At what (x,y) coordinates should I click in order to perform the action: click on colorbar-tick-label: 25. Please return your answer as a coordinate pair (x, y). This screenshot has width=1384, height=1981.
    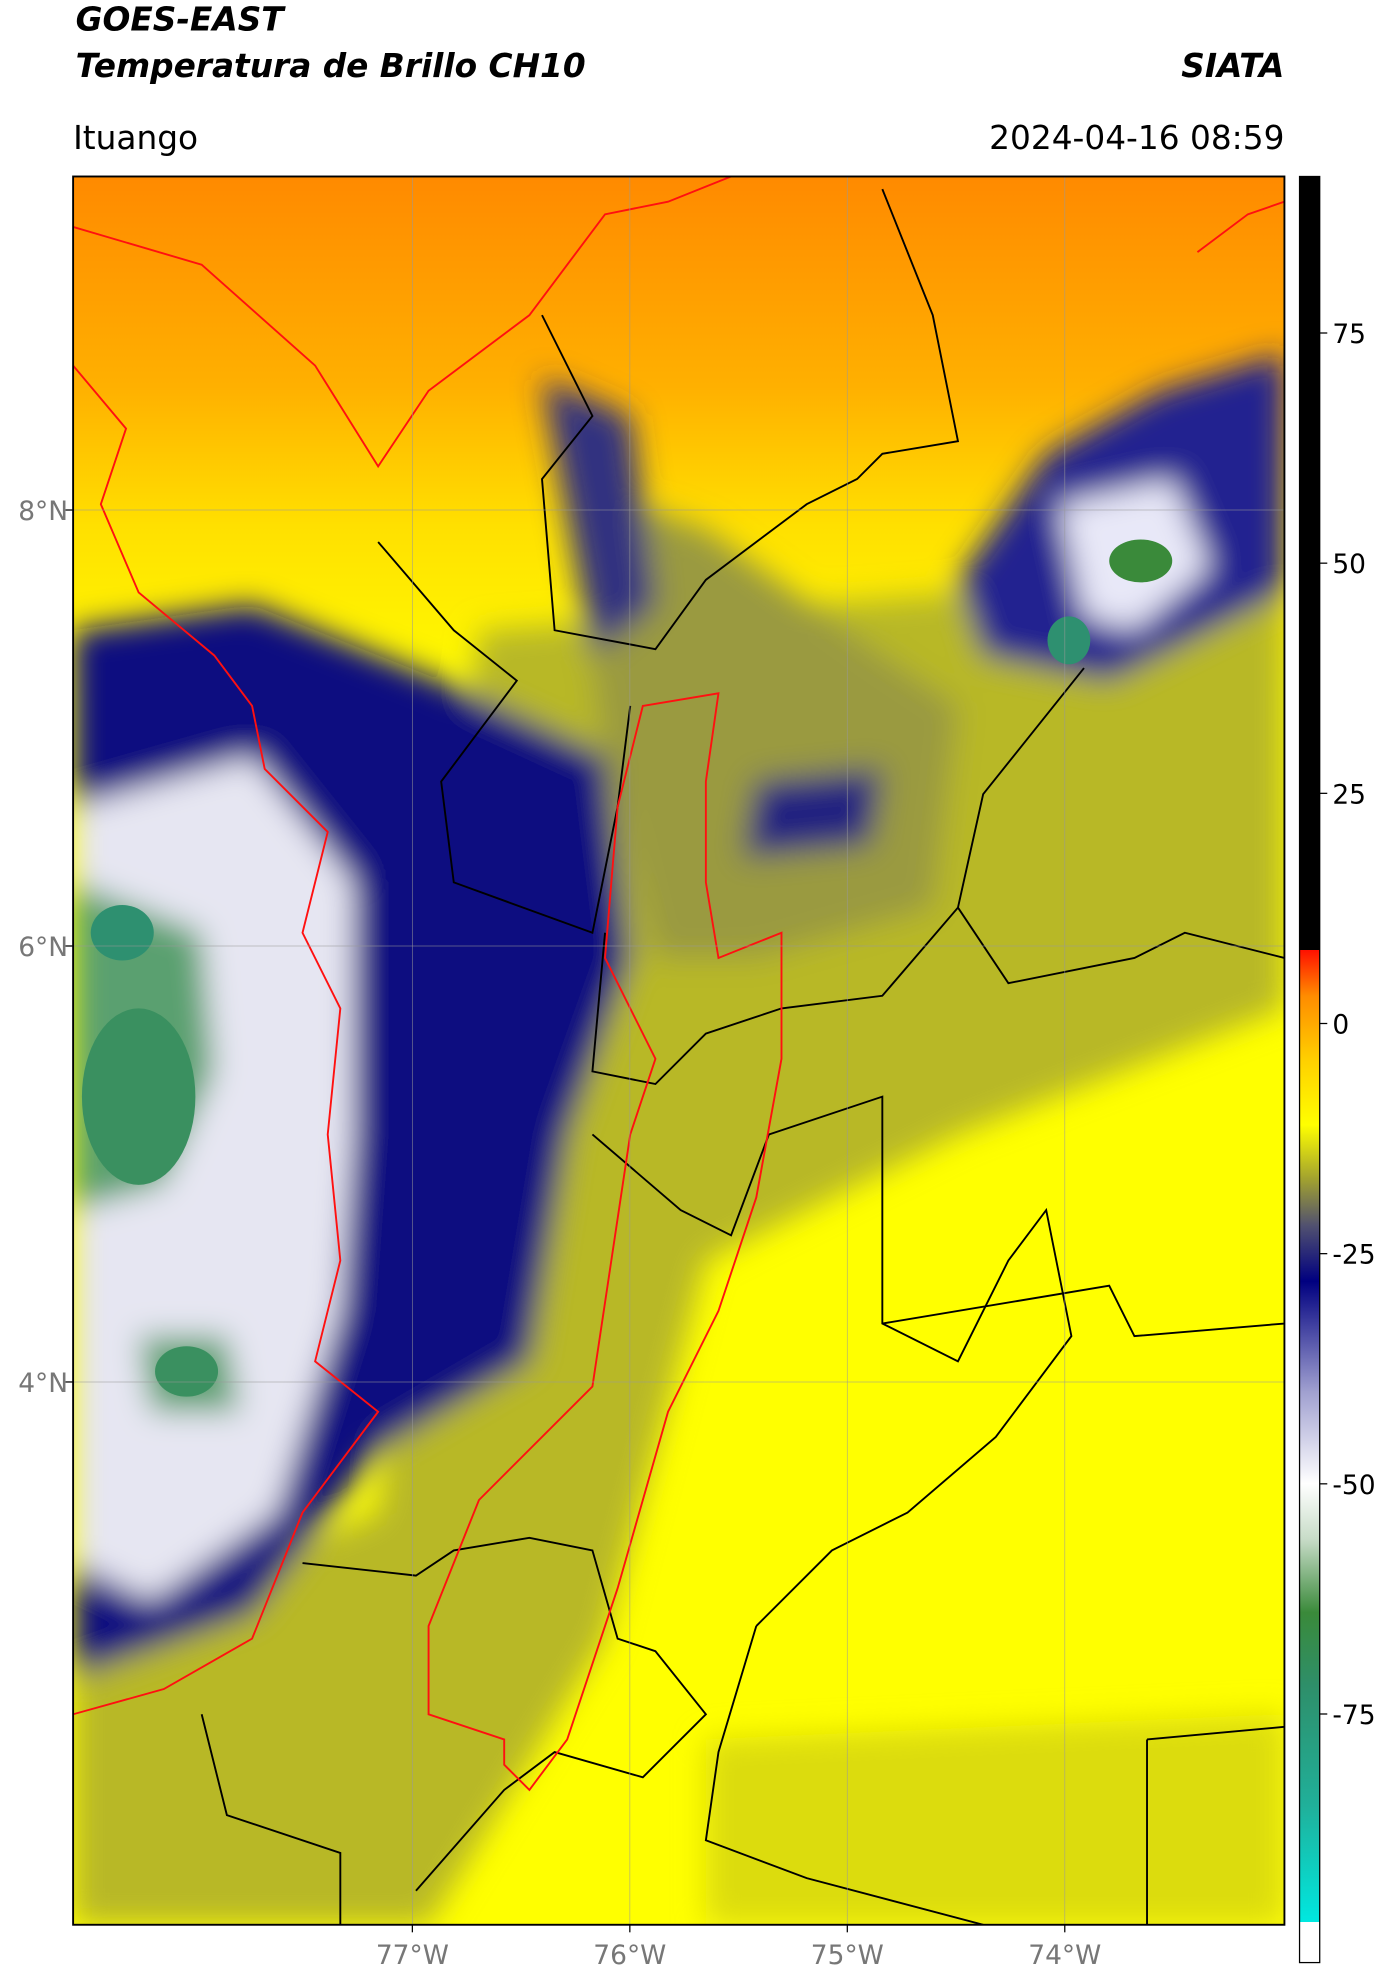
    Looking at the image, I should click on (1349, 794).